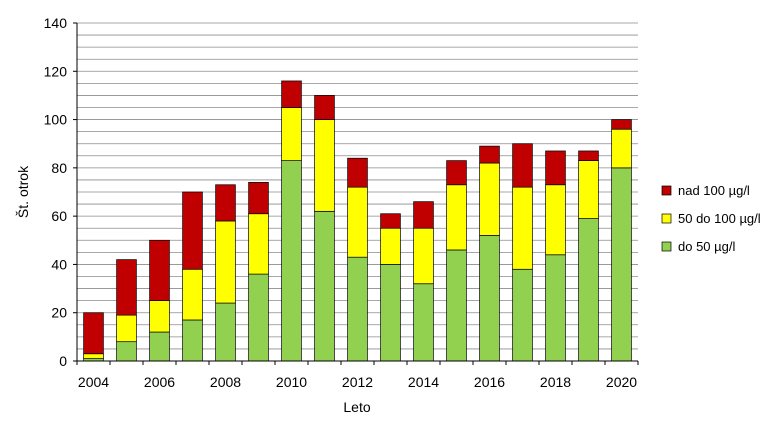 This screenshot has height=423, width=772. Describe the element at coordinates (159, 382) in the screenshot. I see `x-tick-label: 2006` at that location.